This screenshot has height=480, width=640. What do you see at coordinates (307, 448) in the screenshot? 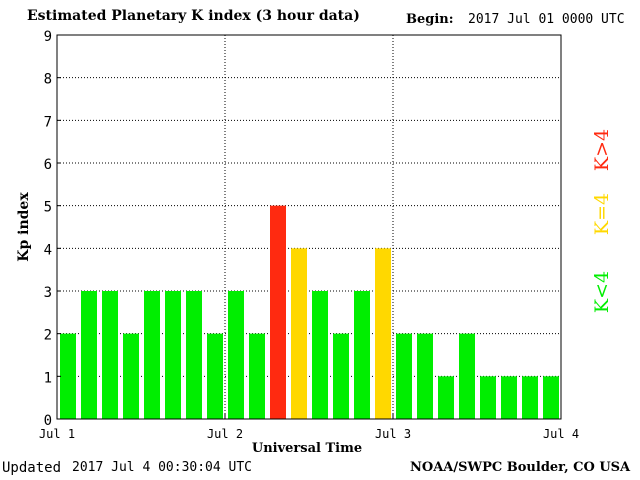
I see `x-axis-label: Universal Time` at bounding box center [307, 448].